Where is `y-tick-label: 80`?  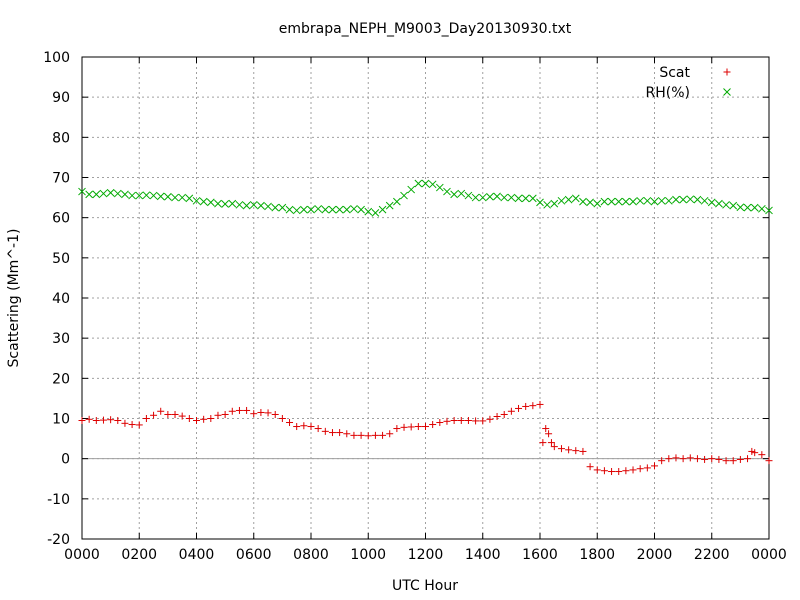
y-tick-label: 80 is located at coordinates (61, 138).